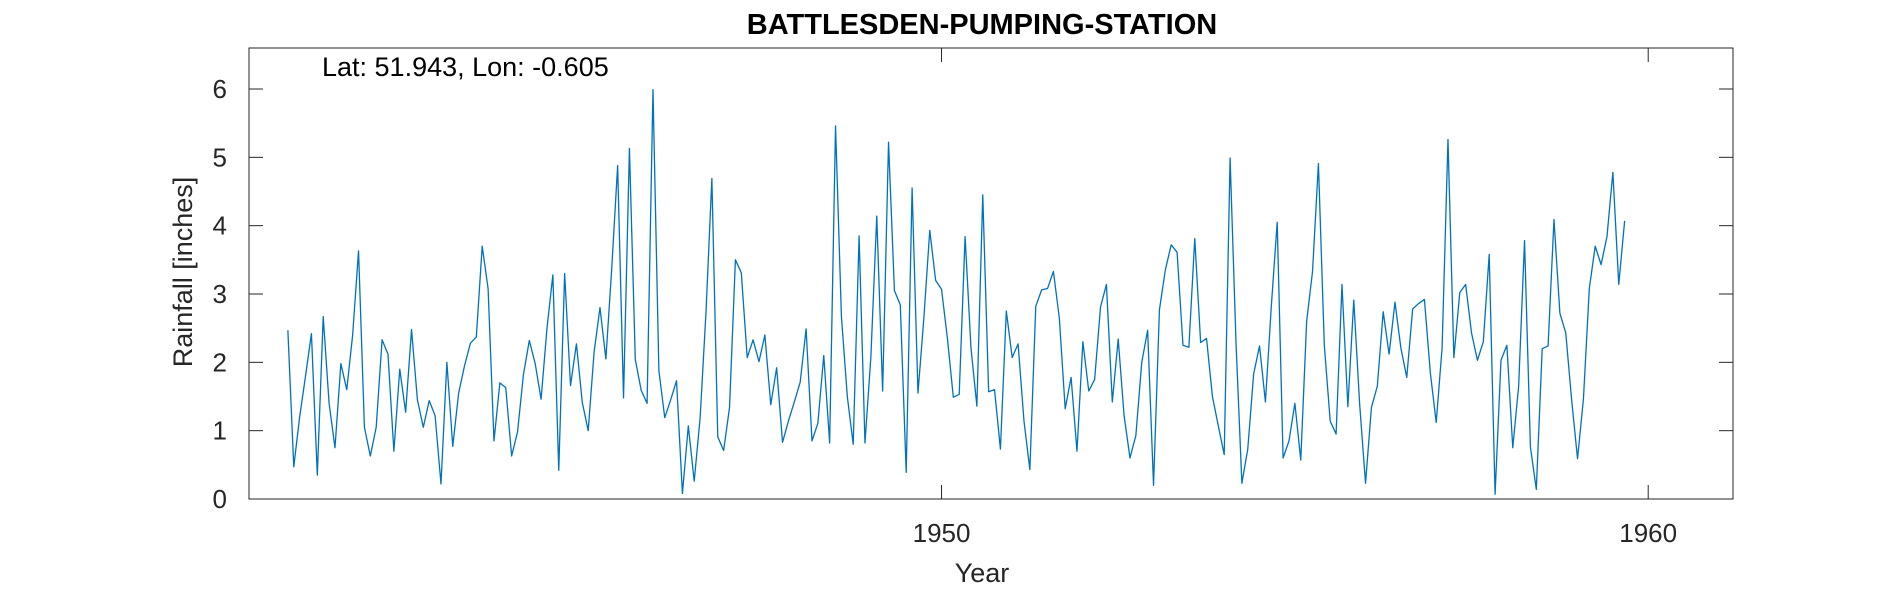  Describe the element at coordinates (220, 294) in the screenshot. I see `y-tick-label: 3` at that location.